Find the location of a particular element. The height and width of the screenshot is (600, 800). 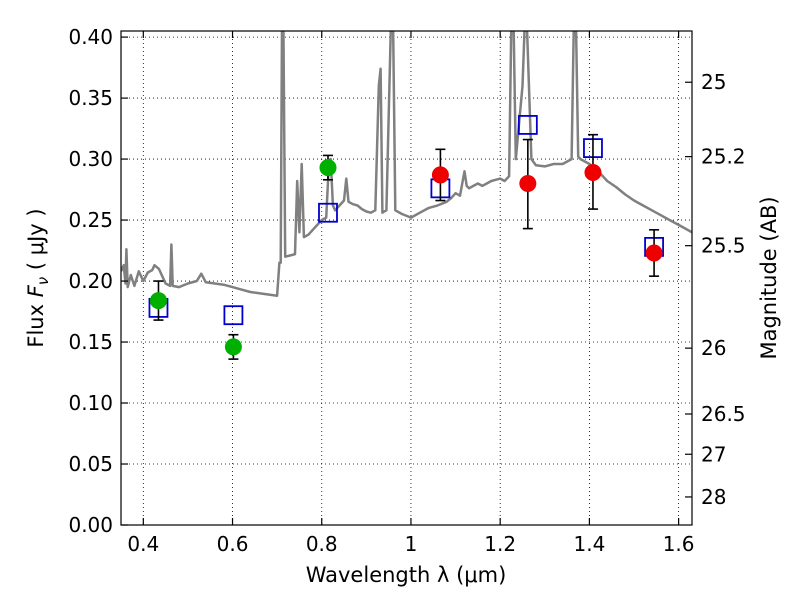

y-tick-label: 0.25 is located at coordinates (90, 220).